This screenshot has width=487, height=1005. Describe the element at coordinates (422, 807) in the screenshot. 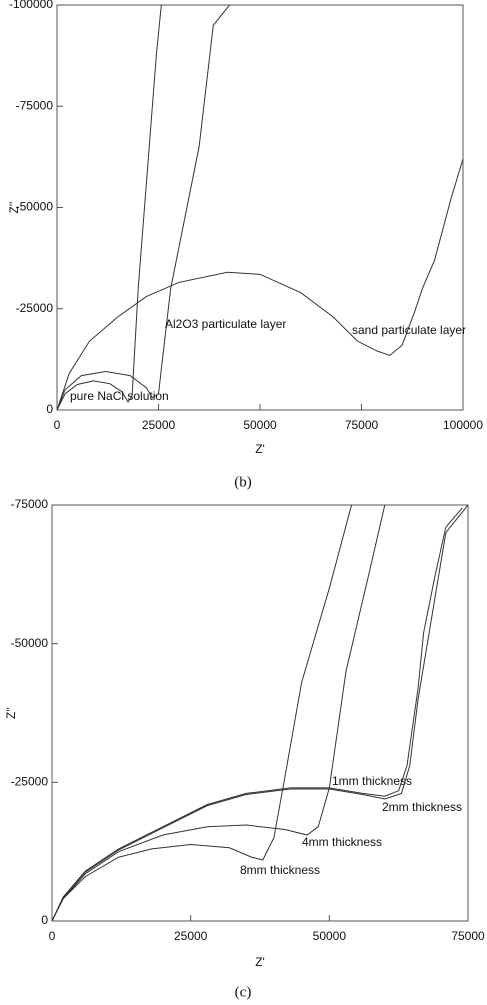

I see `curve-label: 2mm thickness` at that location.